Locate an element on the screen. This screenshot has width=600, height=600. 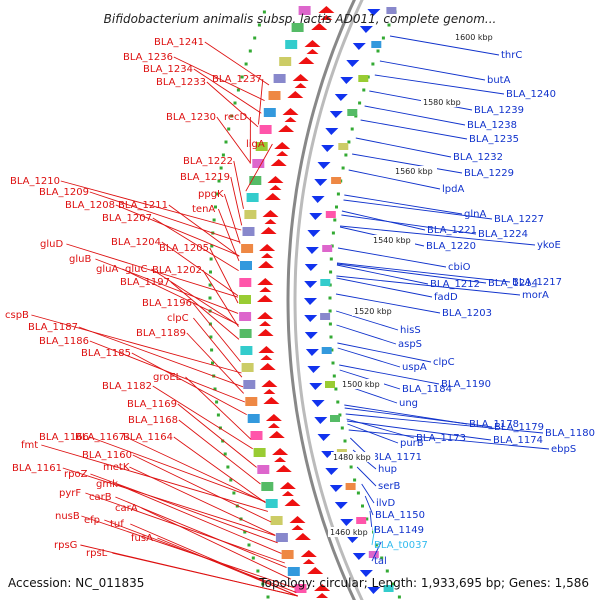
gene-label-thrc: thrC is located at coordinates (511, 55).